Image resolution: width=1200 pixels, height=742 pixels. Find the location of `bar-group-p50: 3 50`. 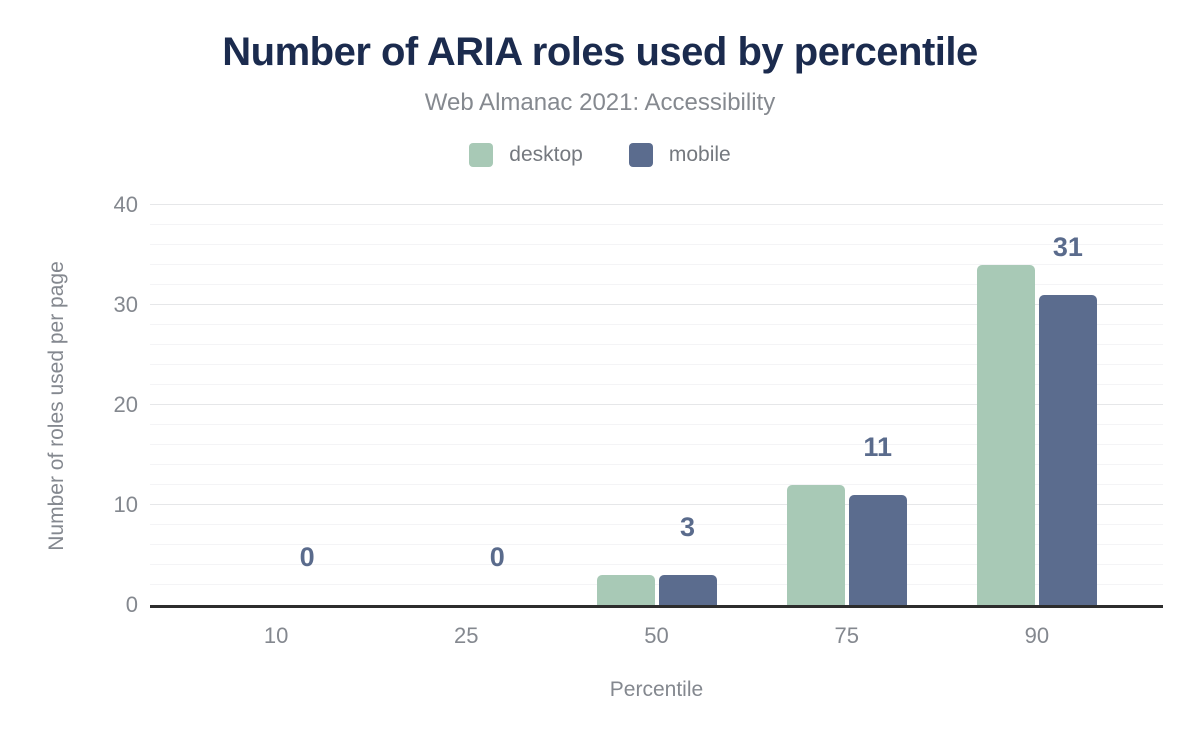

bar-group-p50: 3 50 is located at coordinates (656, 426).